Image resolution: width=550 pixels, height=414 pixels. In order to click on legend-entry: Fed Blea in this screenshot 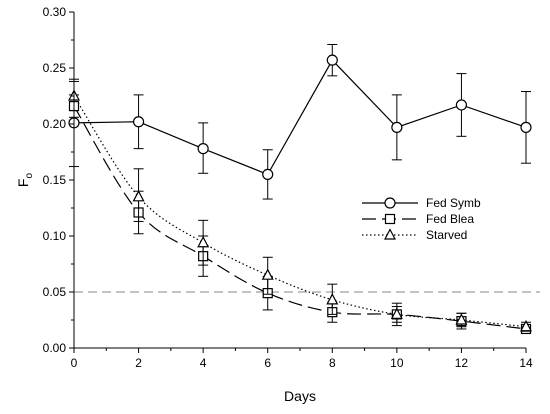, I will do `click(418, 219)`.